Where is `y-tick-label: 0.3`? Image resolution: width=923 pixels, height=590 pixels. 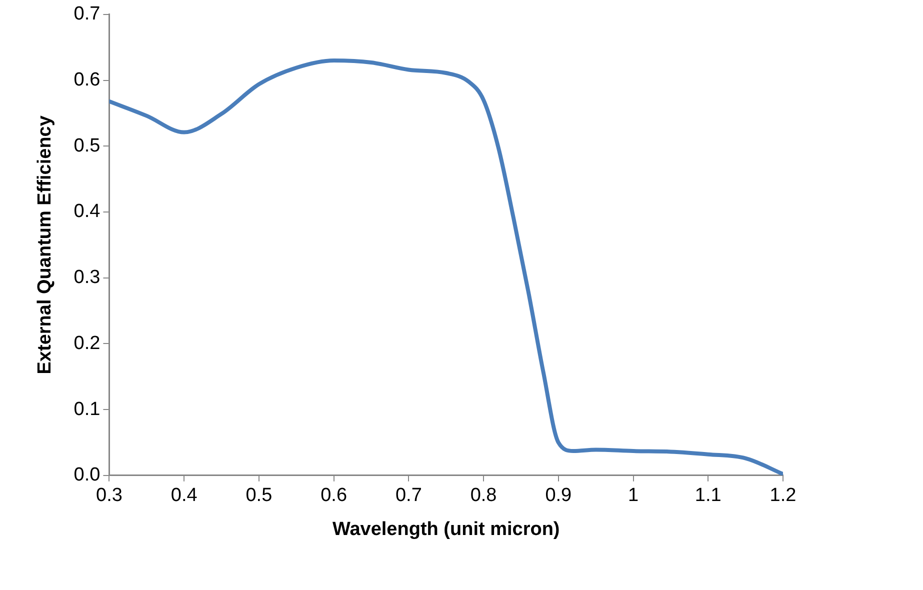 y-tick-label: 0.3 is located at coordinates (87, 277).